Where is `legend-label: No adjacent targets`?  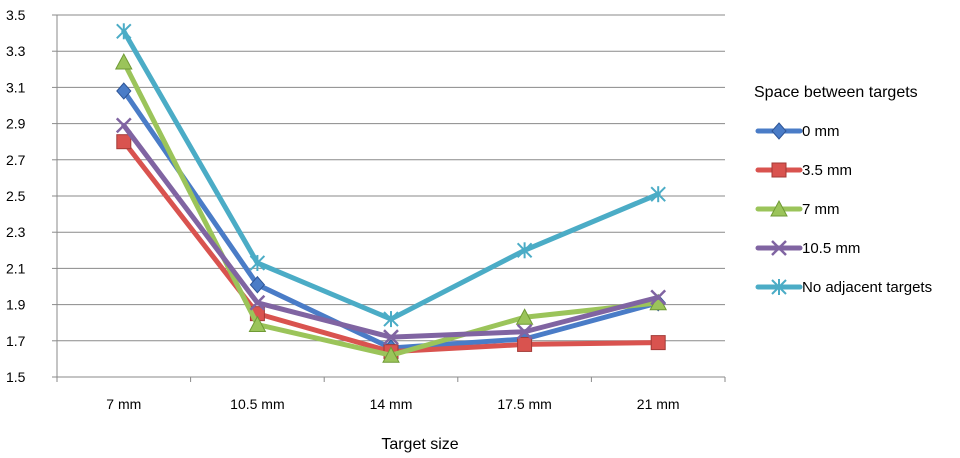 legend-label: No adjacent targets is located at coordinates (867, 287).